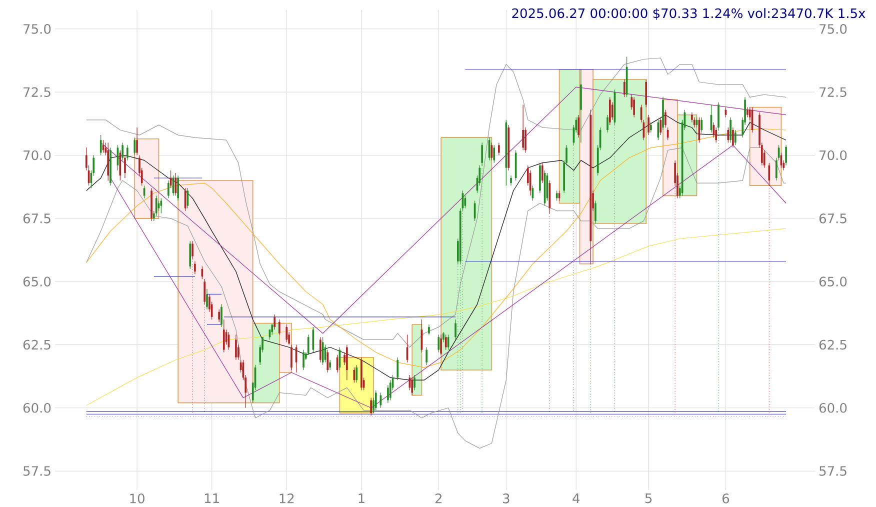 This screenshot has height=507, width=876. What do you see at coordinates (833, 155) in the screenshot?
I see `y2-tick-label: 70.0` at bounding box center [833, 155].